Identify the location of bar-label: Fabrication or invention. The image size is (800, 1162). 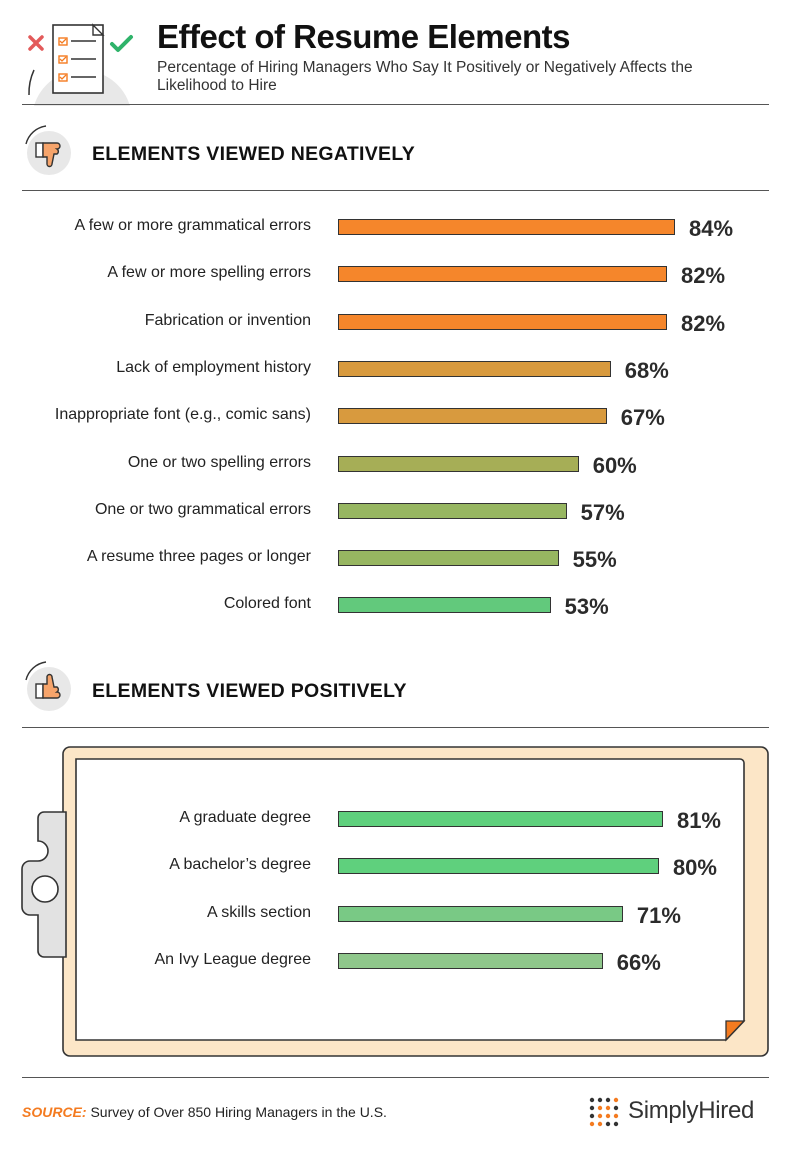
(227, 320).